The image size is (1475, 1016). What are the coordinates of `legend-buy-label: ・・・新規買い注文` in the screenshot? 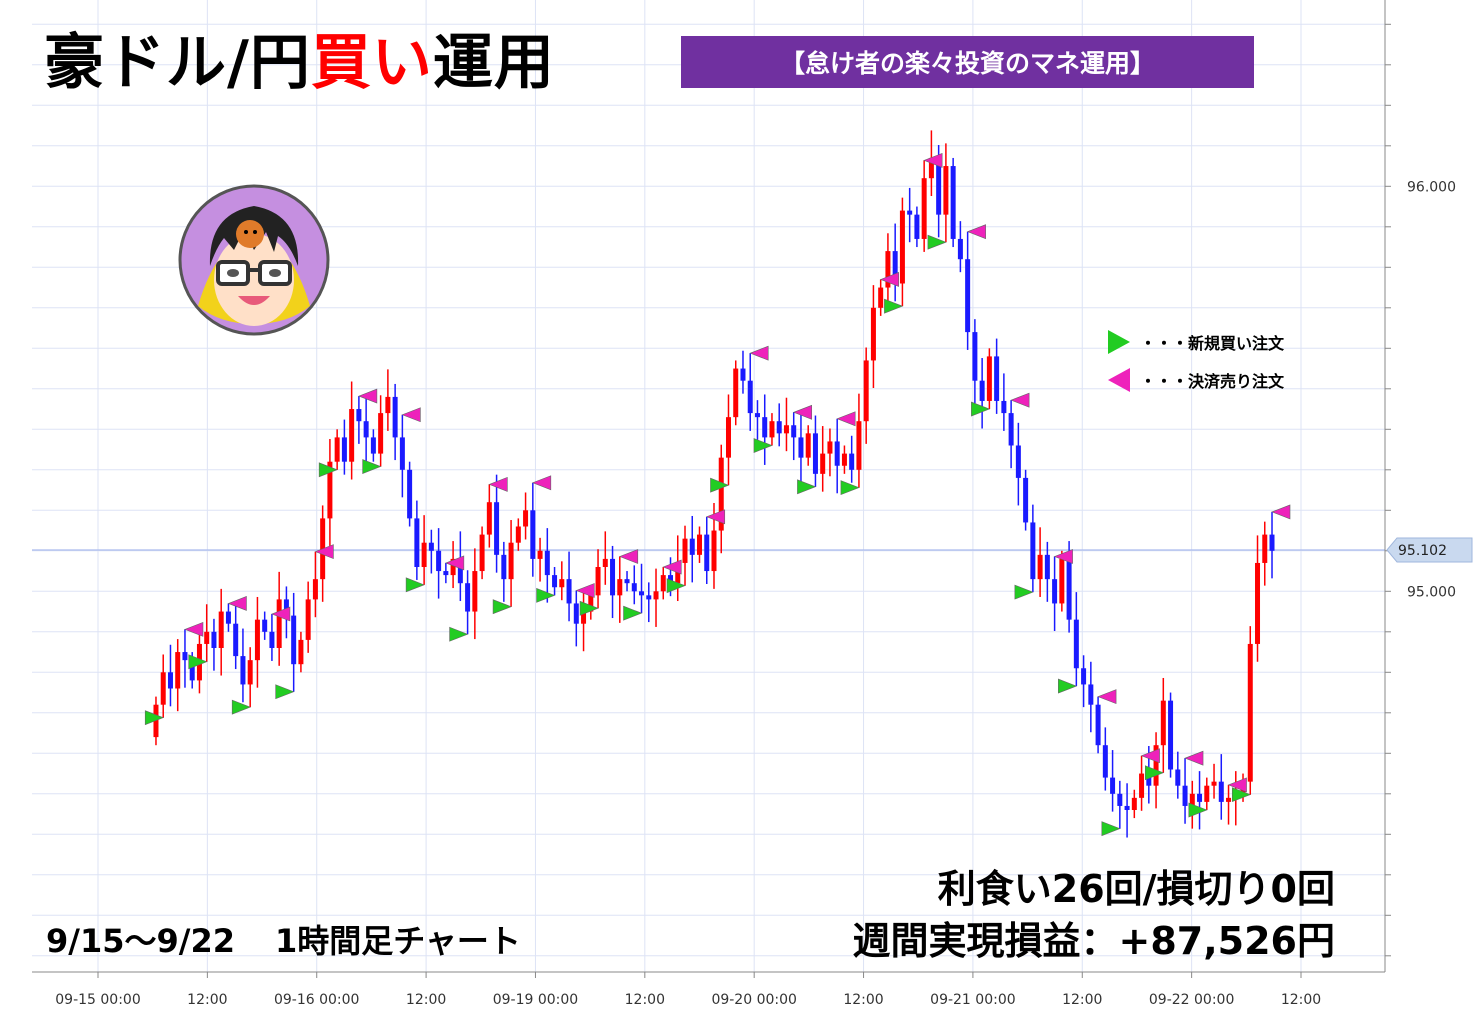 It's located at (1212, 343).